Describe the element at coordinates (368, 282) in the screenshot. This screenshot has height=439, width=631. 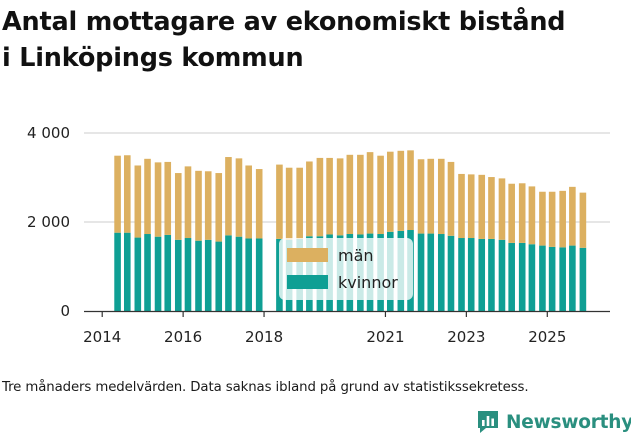
I see `legend-label: kvinnor` at that location.